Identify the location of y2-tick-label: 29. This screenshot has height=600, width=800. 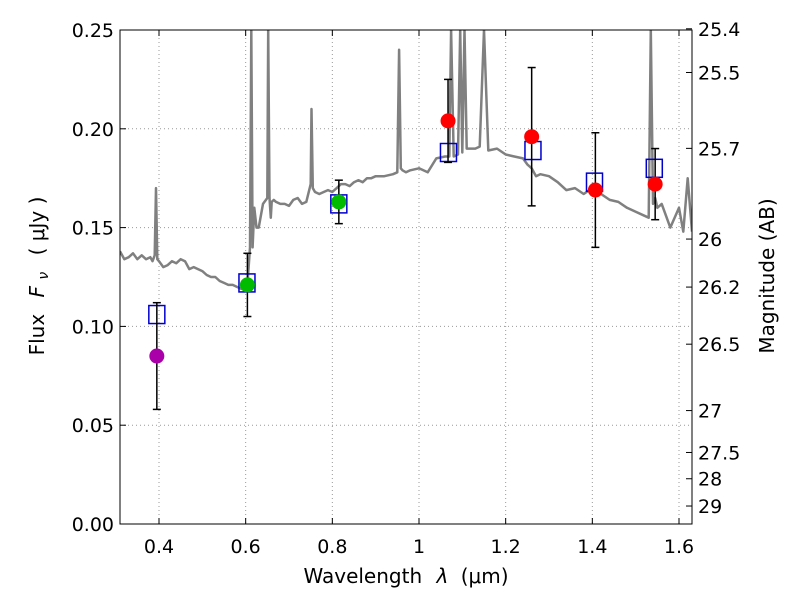
(710, 507).